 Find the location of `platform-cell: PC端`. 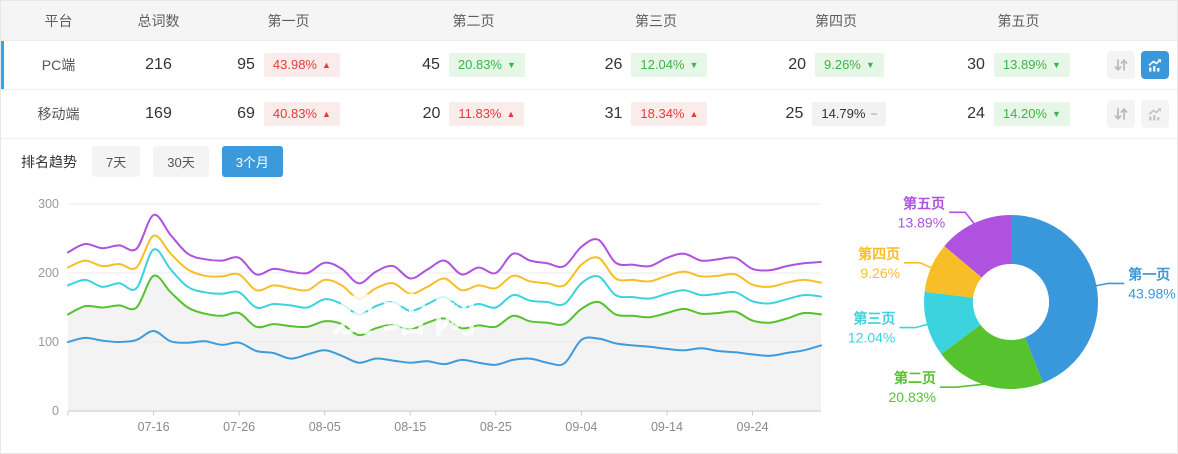

platform-cell: PC端 is located at coordinates (58, 65).